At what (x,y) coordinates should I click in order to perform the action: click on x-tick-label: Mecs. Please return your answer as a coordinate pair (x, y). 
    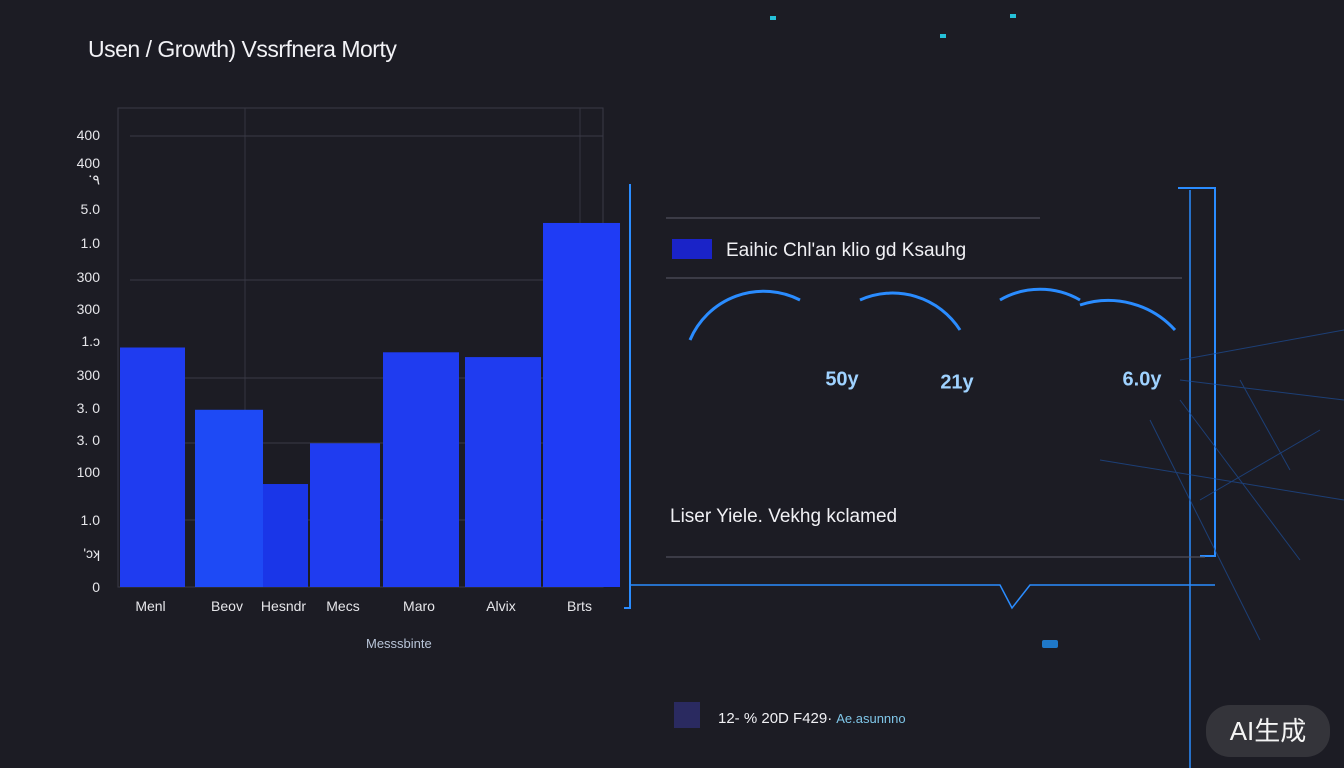
    Looking at the image, I should click on (343, 606).